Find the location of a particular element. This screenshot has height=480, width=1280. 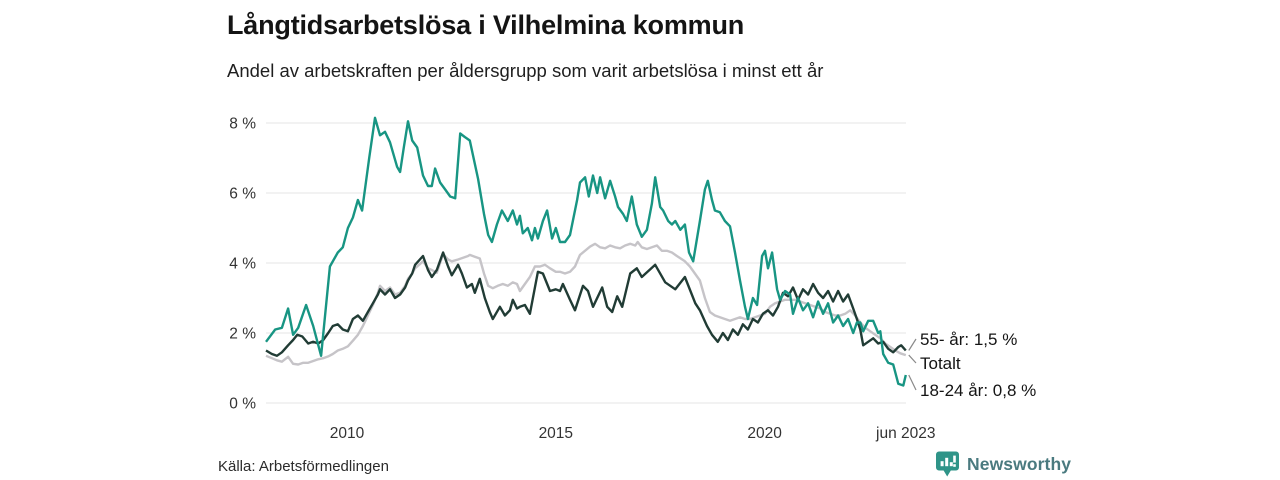

y-tick-label: 4 % is located at coordinates (242, 264).